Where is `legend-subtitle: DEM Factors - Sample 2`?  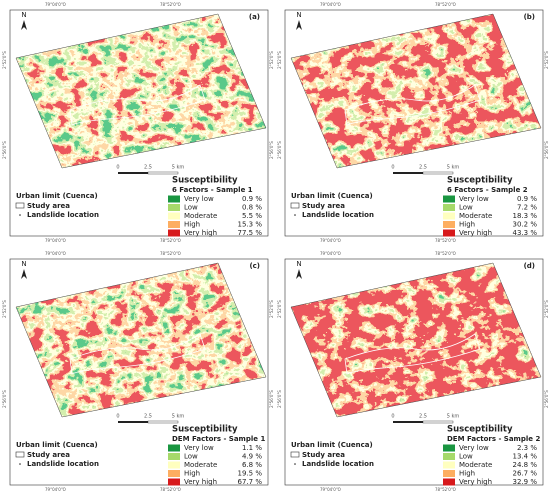 legend-subtitle: DEM Factors - Sample 2 is located at coordinates (493, 439).